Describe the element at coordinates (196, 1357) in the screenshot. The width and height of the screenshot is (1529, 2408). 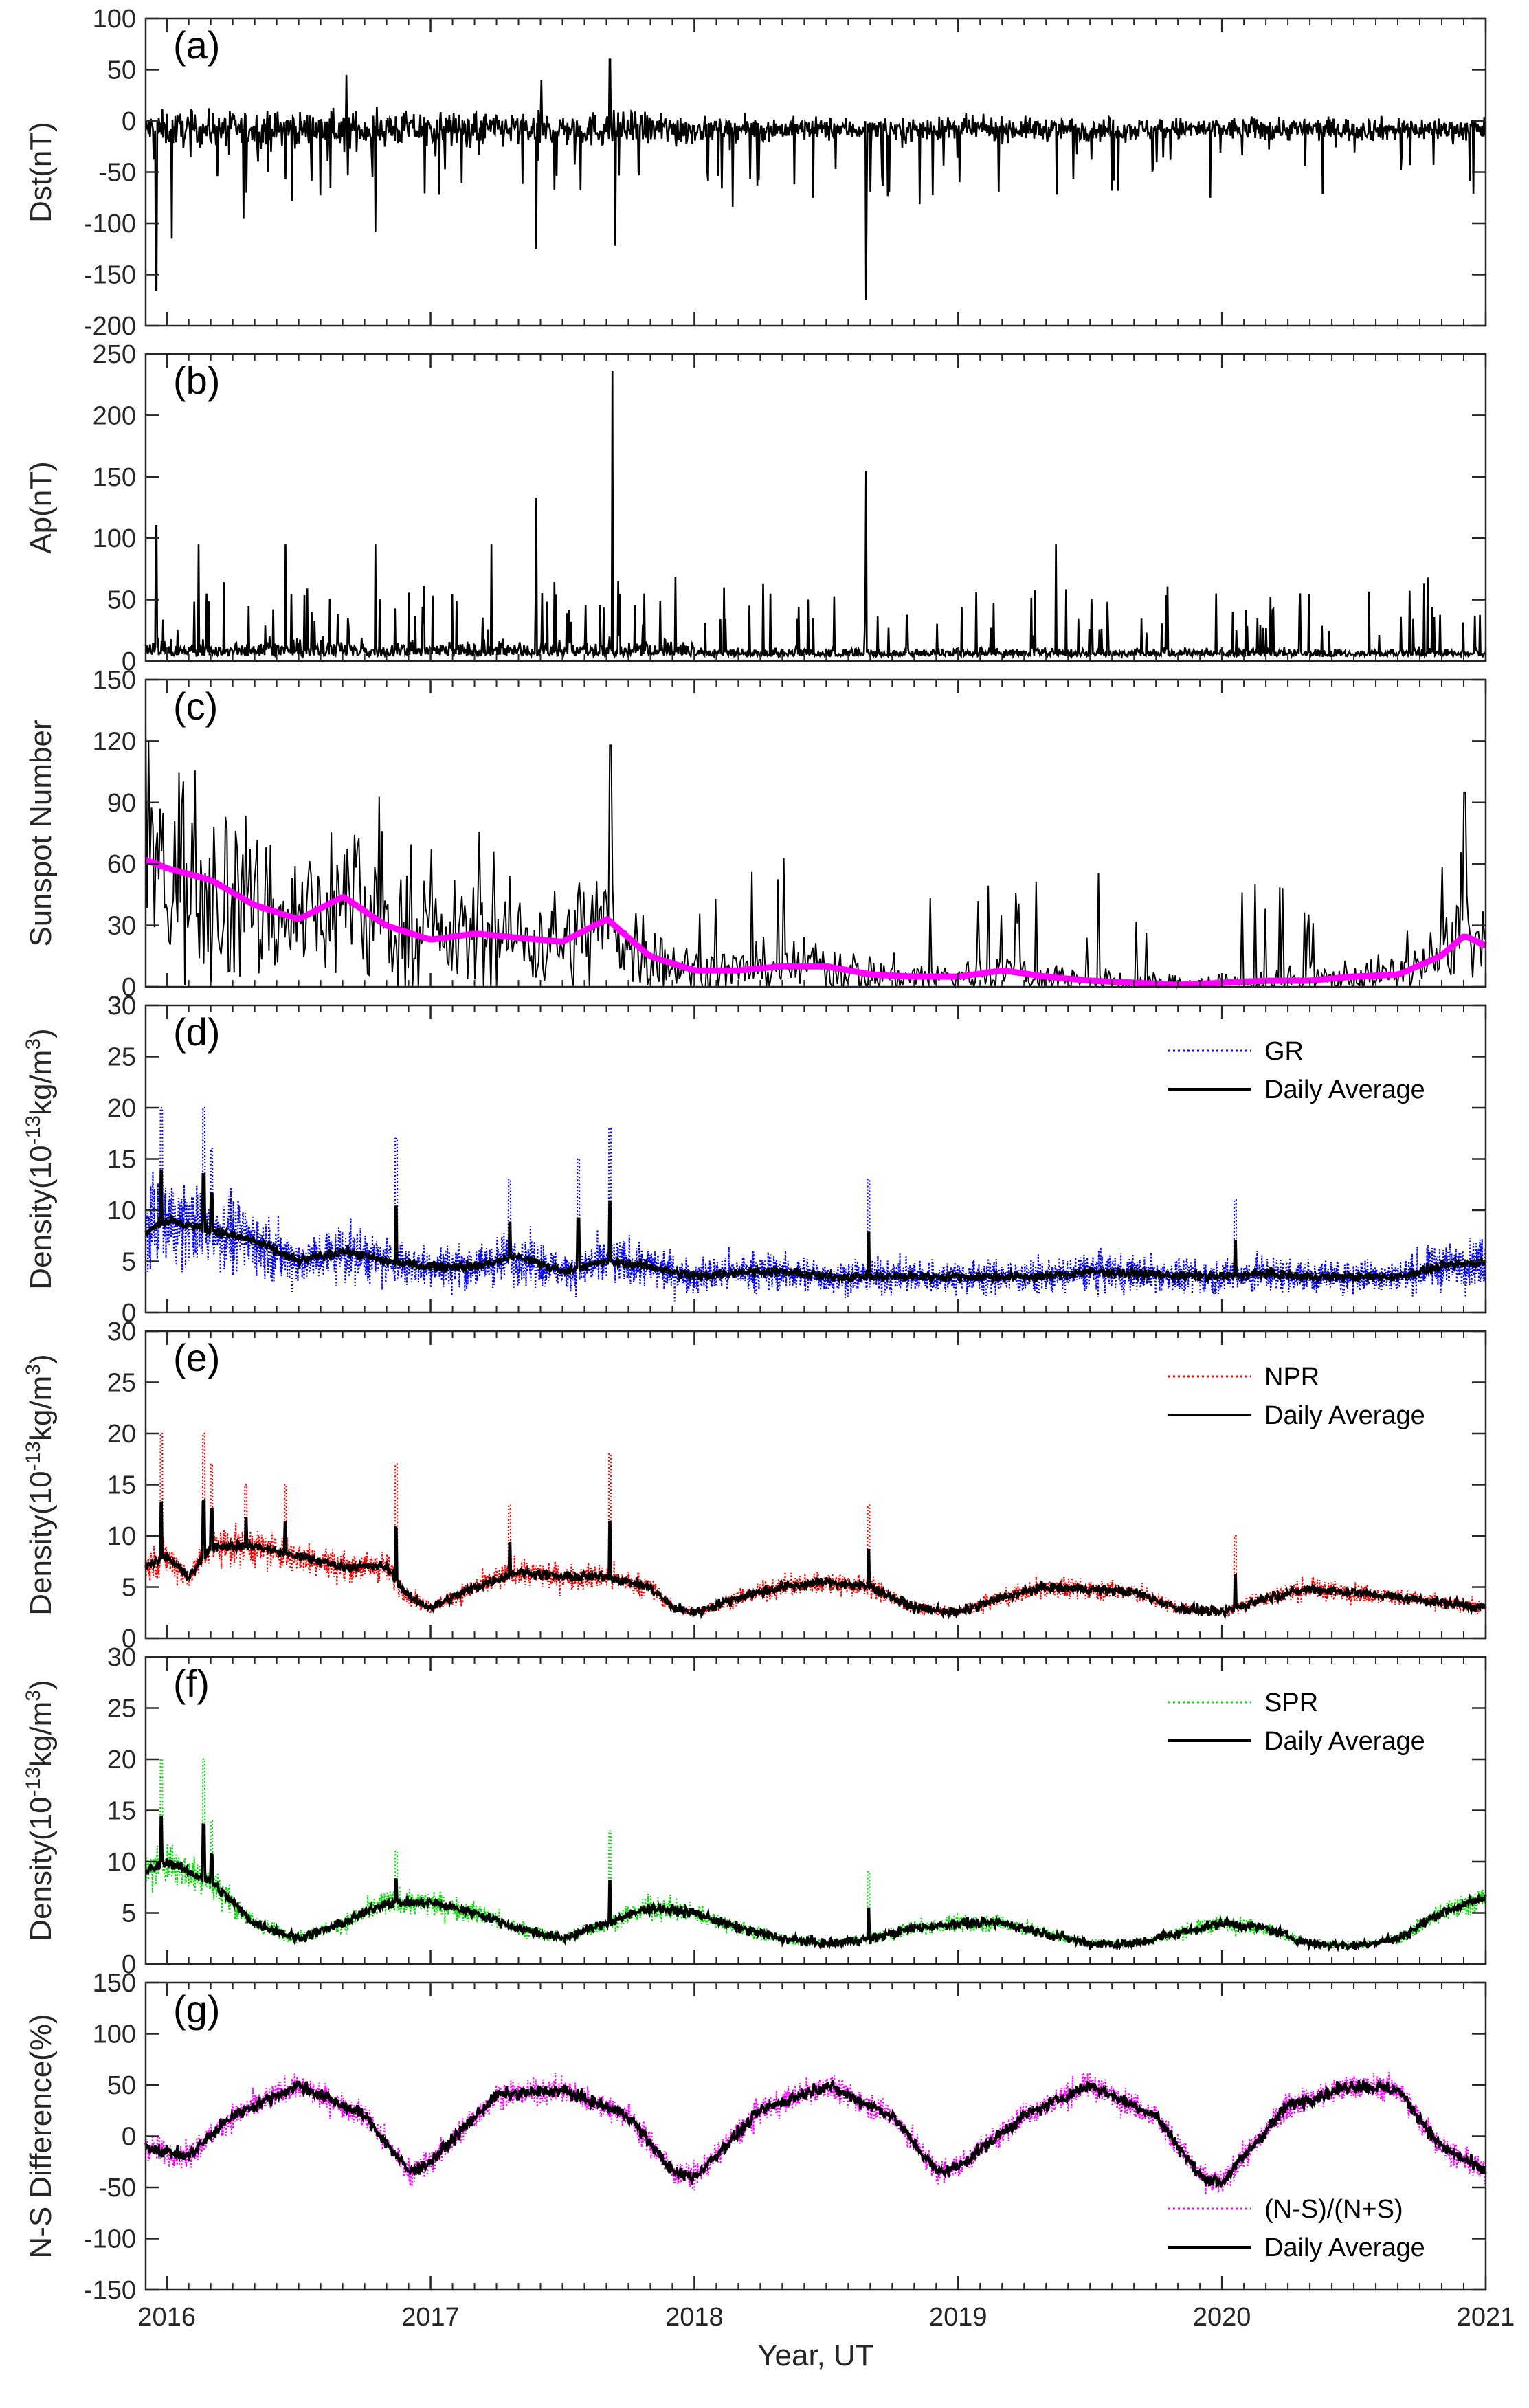
I see `panel-e-tag: (e)` at that location.